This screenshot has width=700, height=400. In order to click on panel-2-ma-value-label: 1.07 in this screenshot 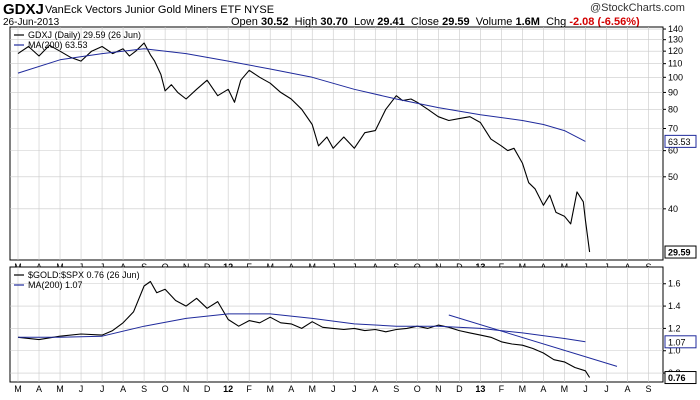, I will do `click(677, 342)`.